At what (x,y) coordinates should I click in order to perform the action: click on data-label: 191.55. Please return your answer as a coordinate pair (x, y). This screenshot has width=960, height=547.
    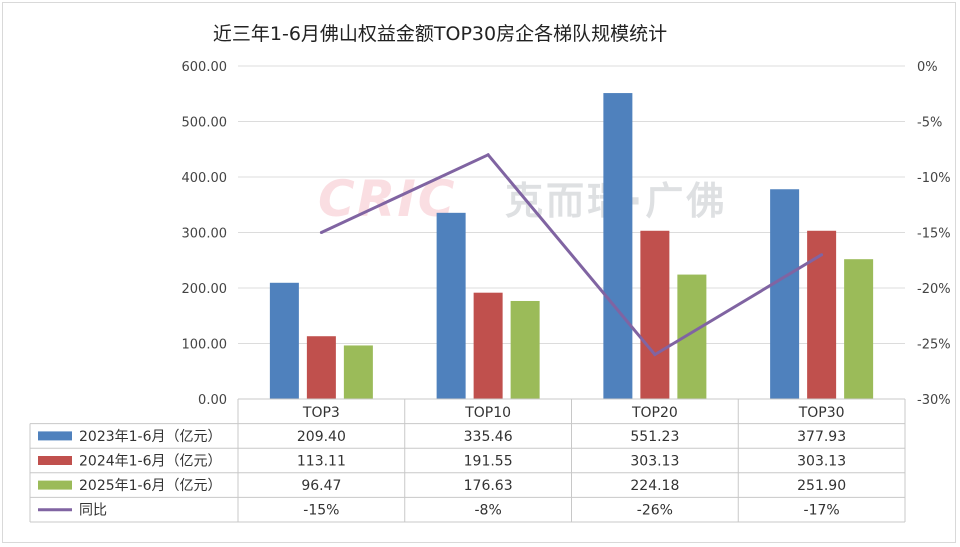
    Looking at the image, I should click on (488, 462).